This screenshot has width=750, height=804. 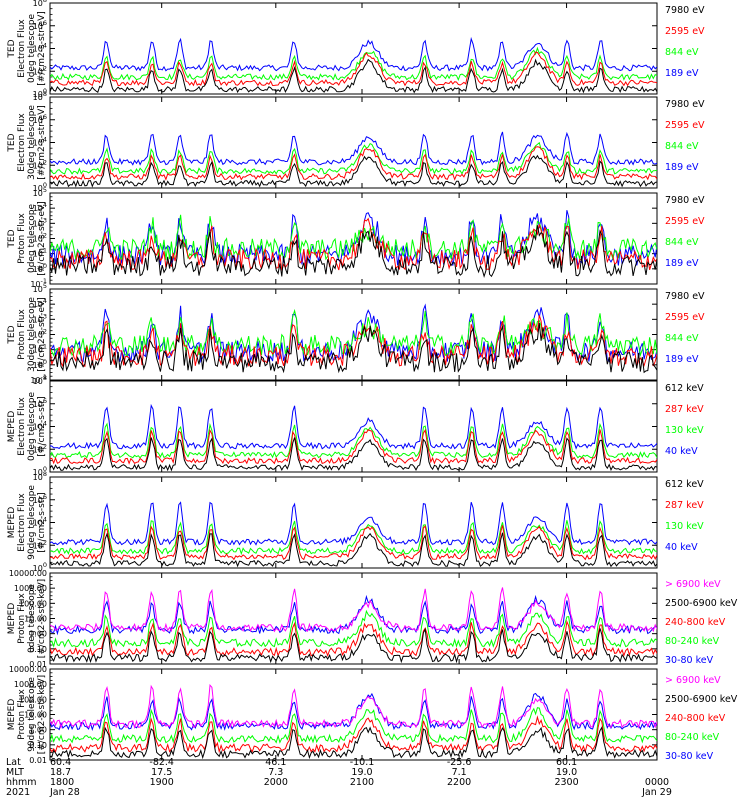 I want to click on x-tick-hhmm: 2300, so click(x=566, y=782).